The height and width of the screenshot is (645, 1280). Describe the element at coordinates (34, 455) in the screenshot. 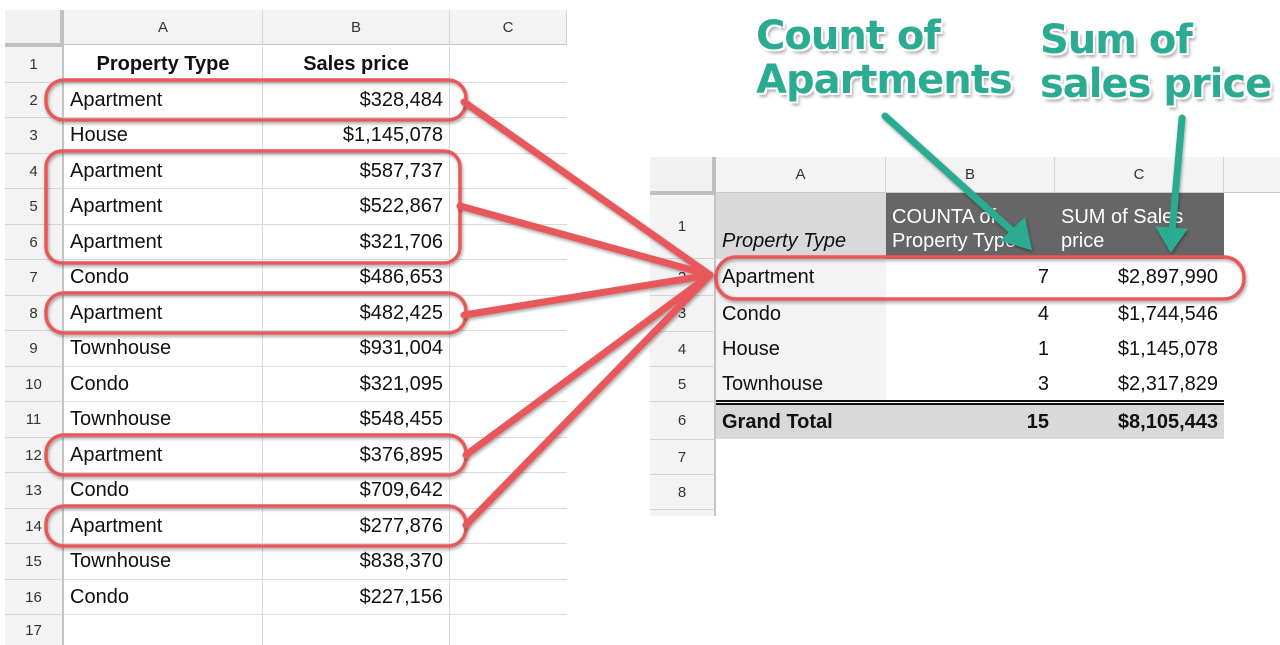

I see `row-number: 12` at that location.